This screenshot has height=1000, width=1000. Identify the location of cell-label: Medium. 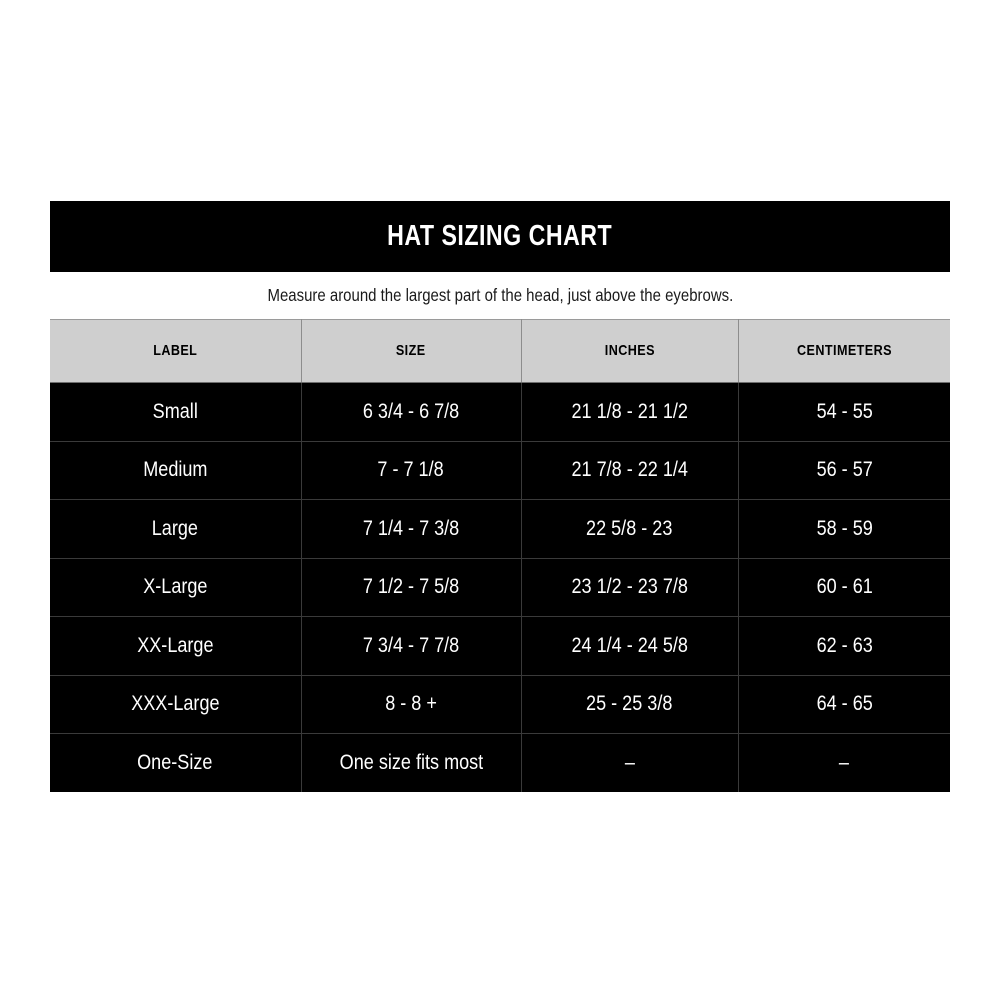
(176, 470).